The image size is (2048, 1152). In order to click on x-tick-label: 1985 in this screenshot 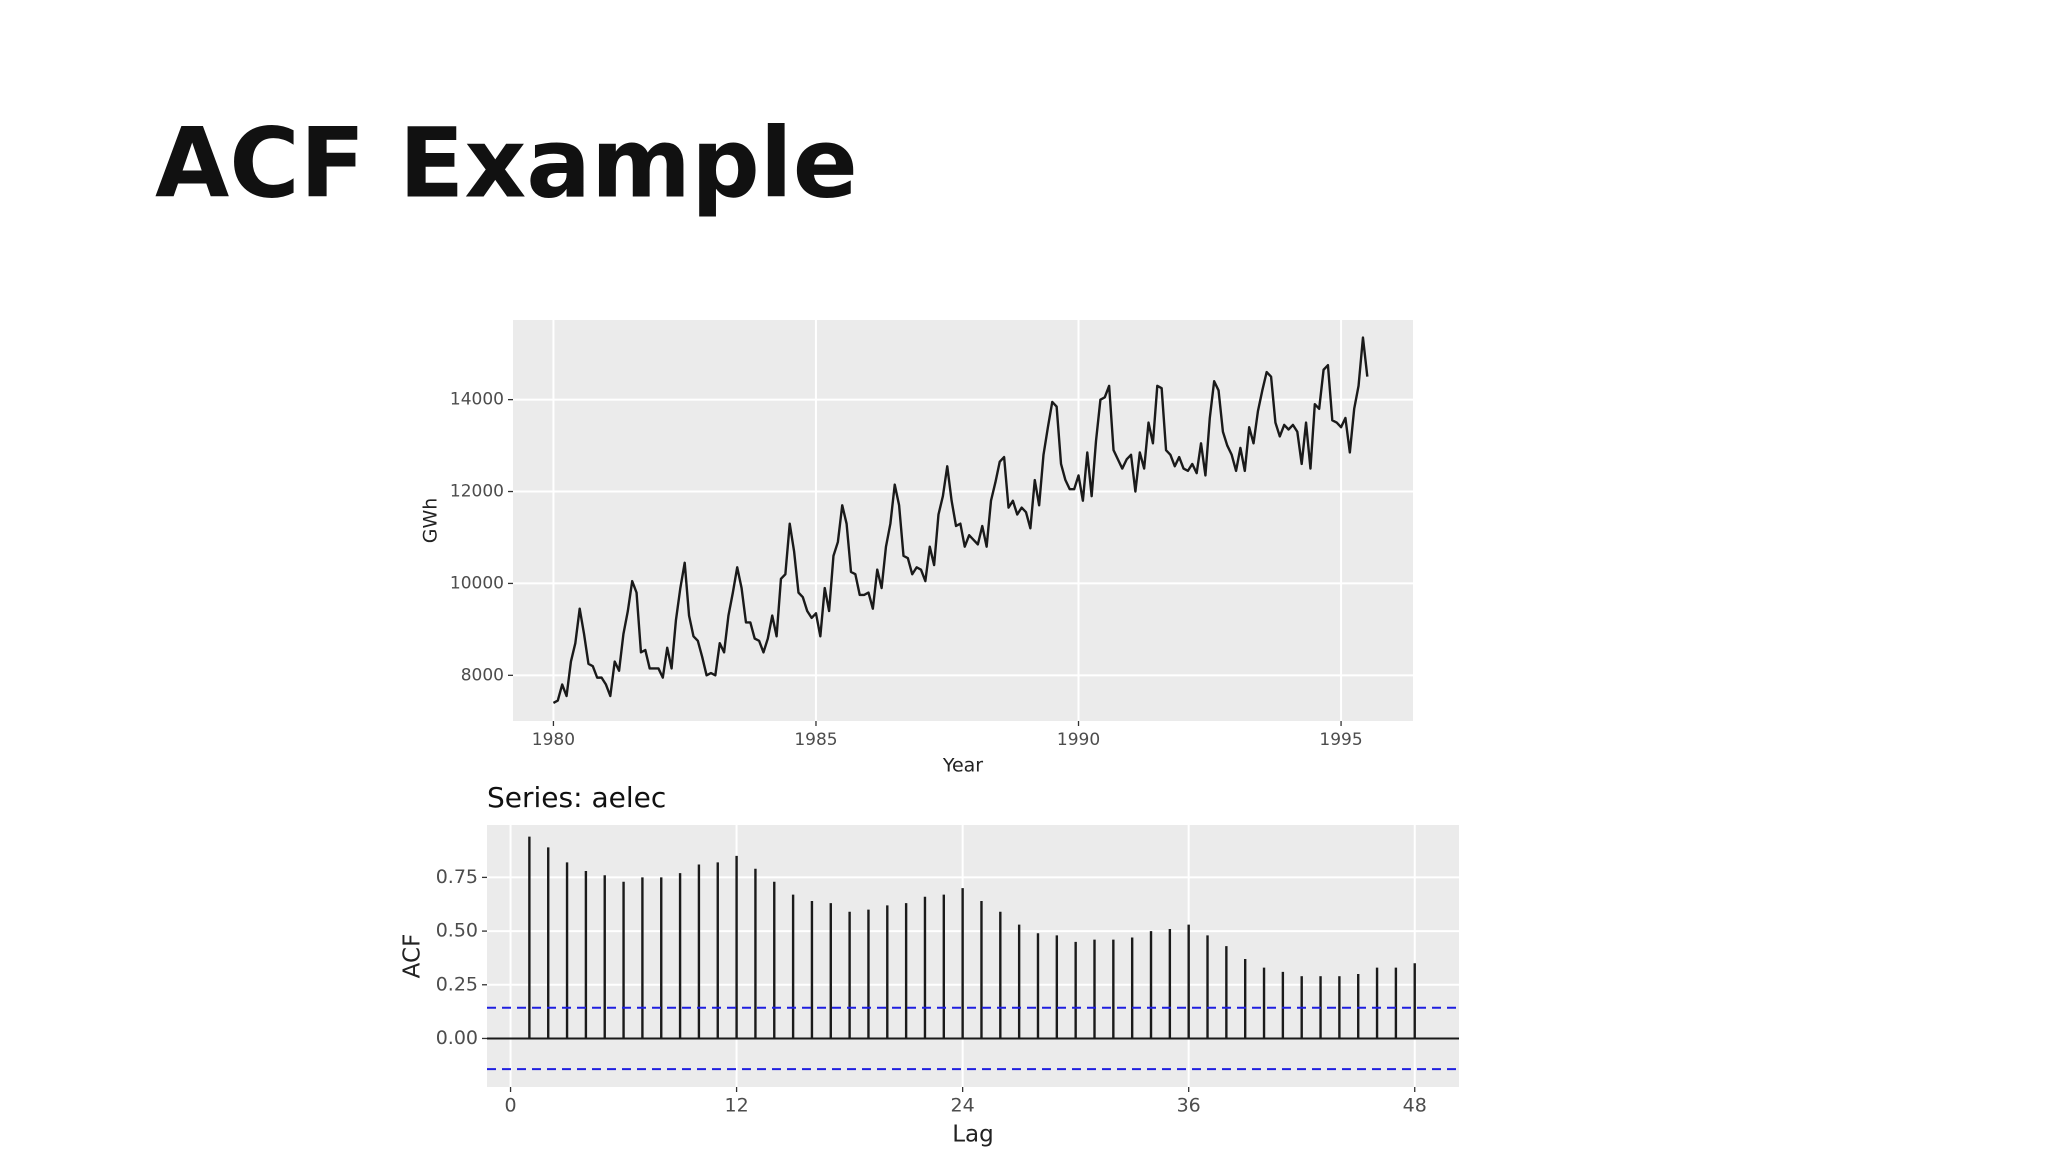, I will do `click(815, 740)`.